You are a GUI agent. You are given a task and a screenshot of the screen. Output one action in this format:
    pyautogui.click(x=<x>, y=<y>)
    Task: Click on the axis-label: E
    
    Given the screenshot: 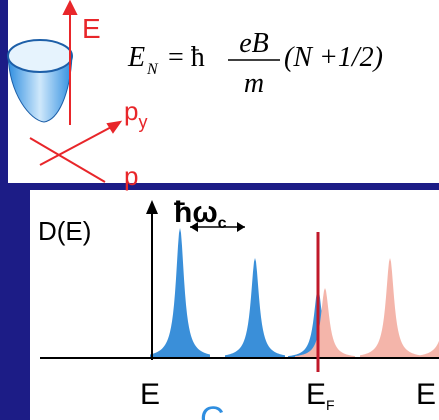 What is the action you would take?
    pyautogui.click(x=91, y=28)
    